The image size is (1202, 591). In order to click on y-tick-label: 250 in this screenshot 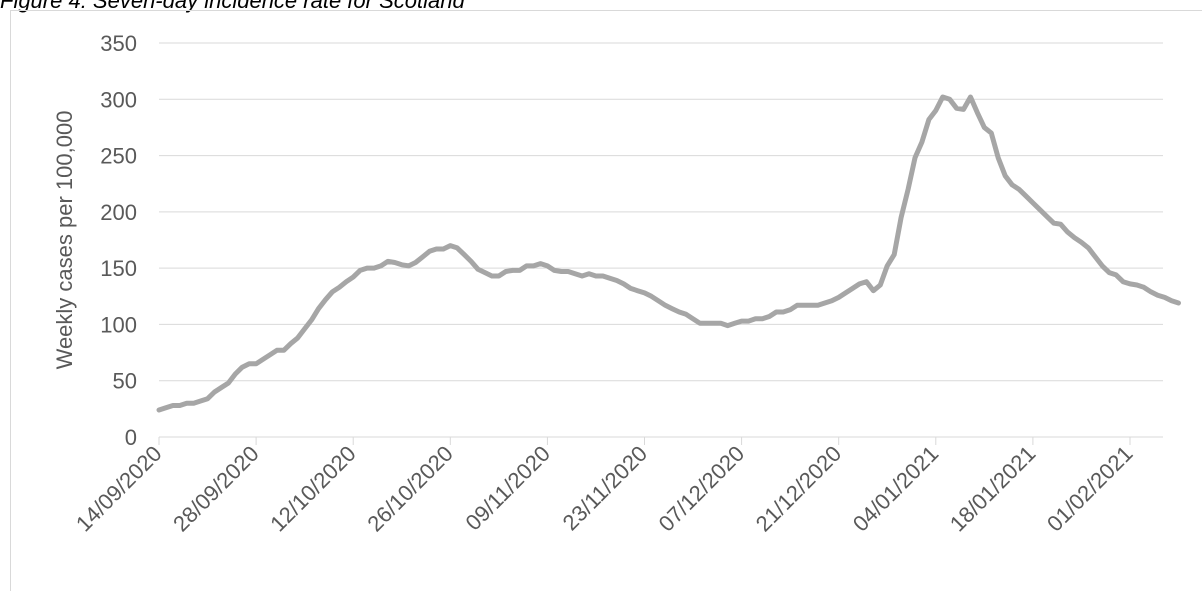, I will do `click(118, 156)`.